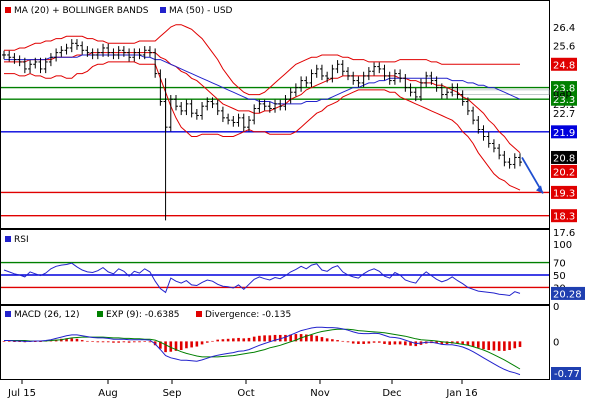 This screenshot has height=400, width=590. What do you see at coordinates (564, 99) in the screenshot?
I see `level-box-23.3` at bounding box center [564, 99].